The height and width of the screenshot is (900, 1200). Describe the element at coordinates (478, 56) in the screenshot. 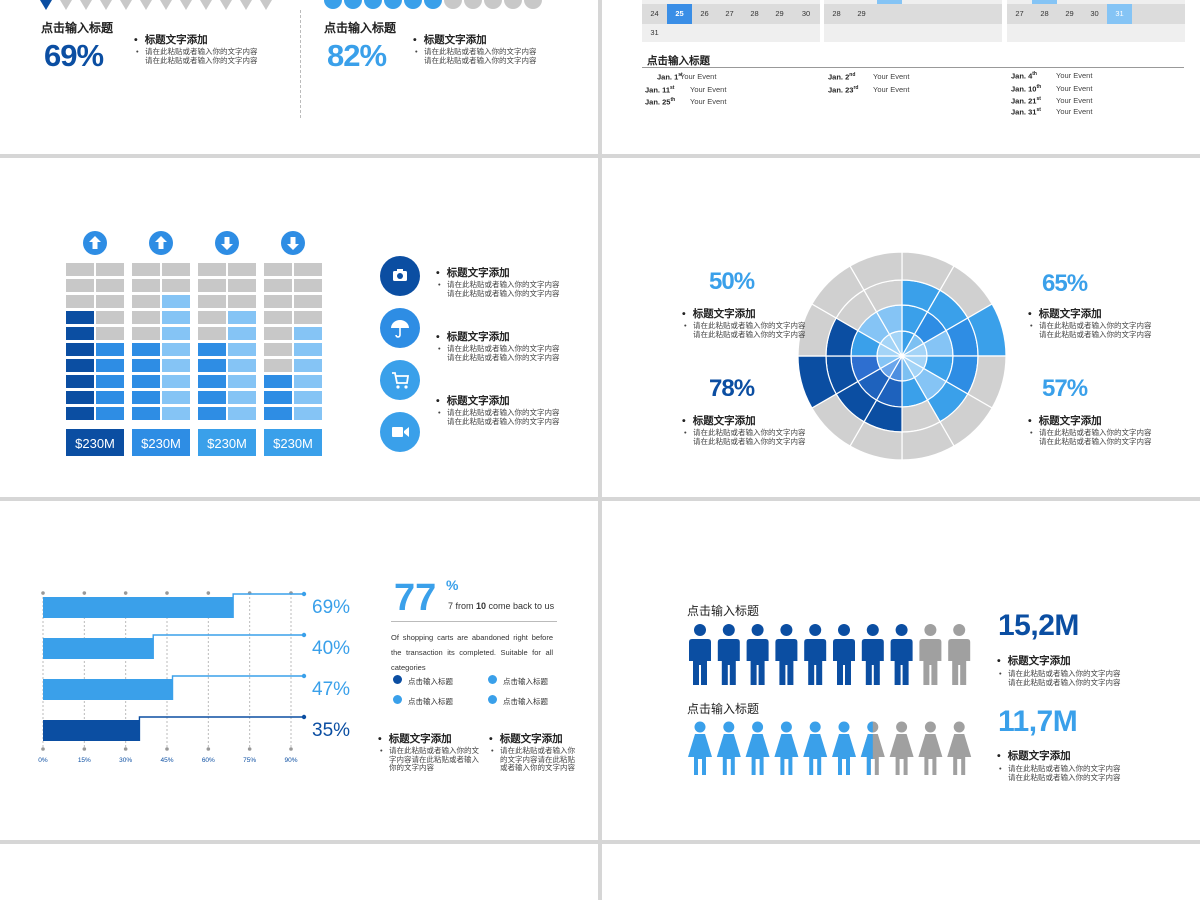

I see `right-bullet-text: 请在此粘贴或者输入你的文字内容请在此粘贴或者输入你的文字内容` at that location.